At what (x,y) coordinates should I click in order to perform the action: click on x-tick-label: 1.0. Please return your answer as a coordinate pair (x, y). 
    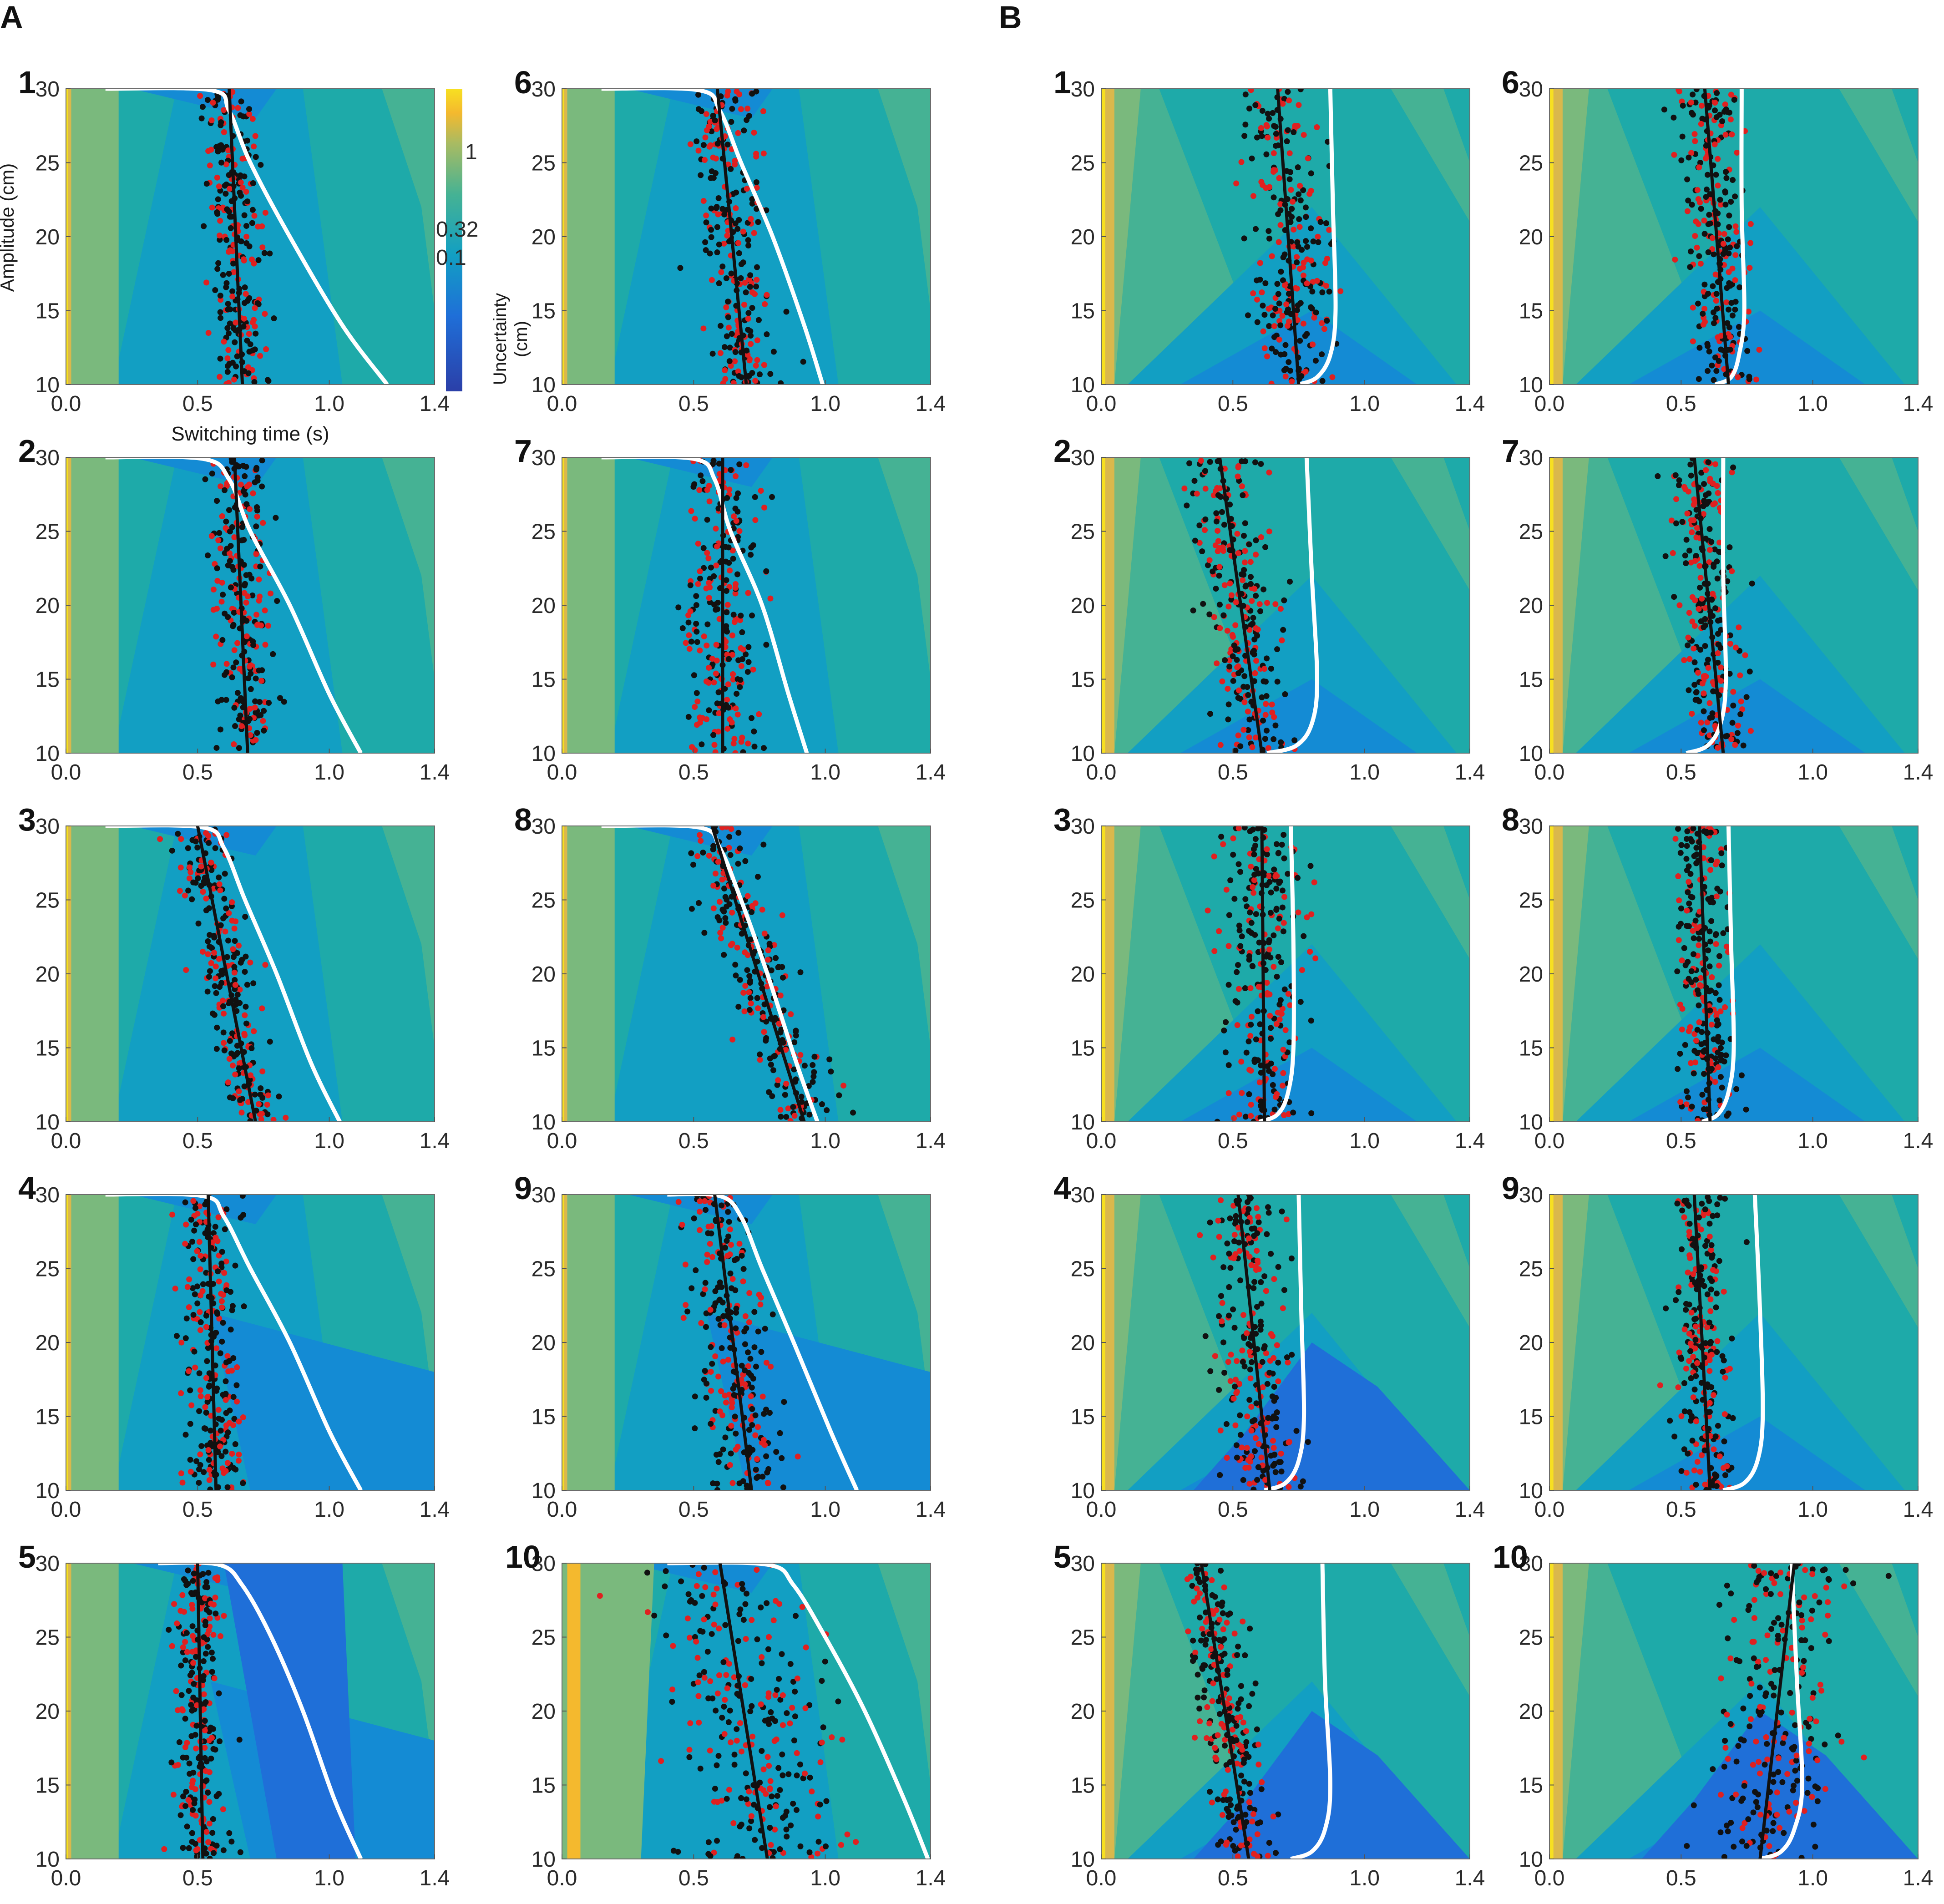
    Looking at the image, I should click on (1364, 1510).